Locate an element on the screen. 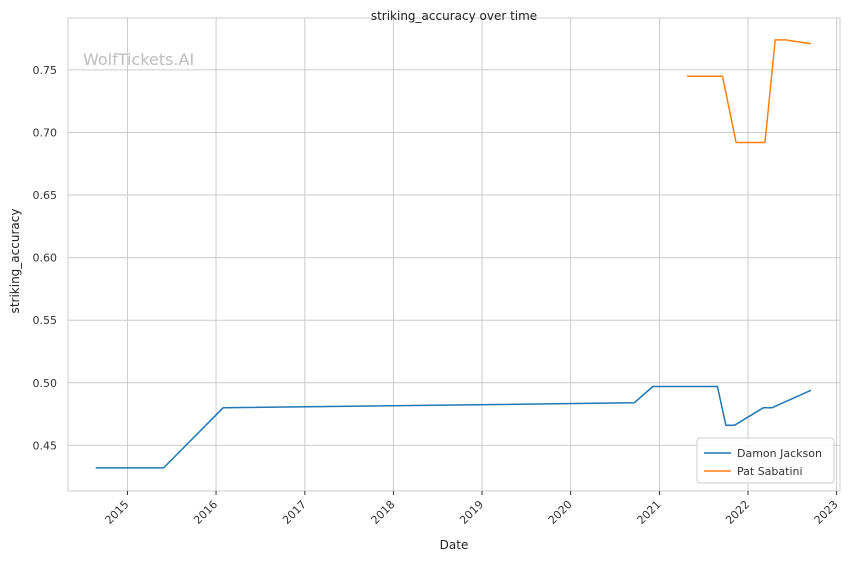  x-tick-label: 2017 is located at coordinates (294, 512).